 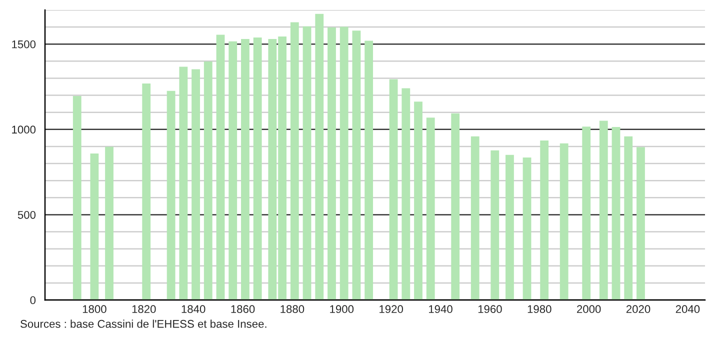 I want to click on y-tick-label: 0, so click(x=33, y=300).